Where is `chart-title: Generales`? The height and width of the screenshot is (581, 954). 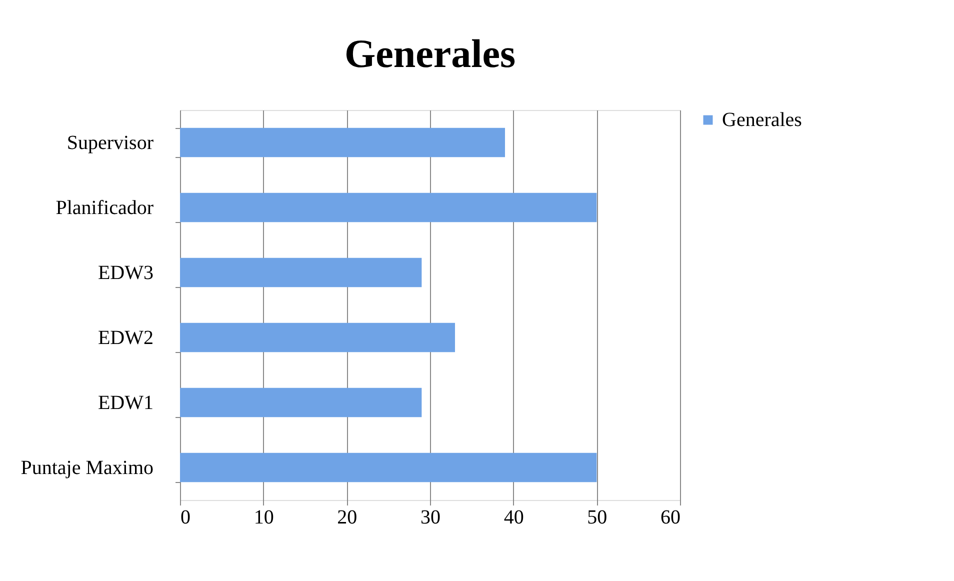 chart-title: Generales is located at coordinates (430, 53).